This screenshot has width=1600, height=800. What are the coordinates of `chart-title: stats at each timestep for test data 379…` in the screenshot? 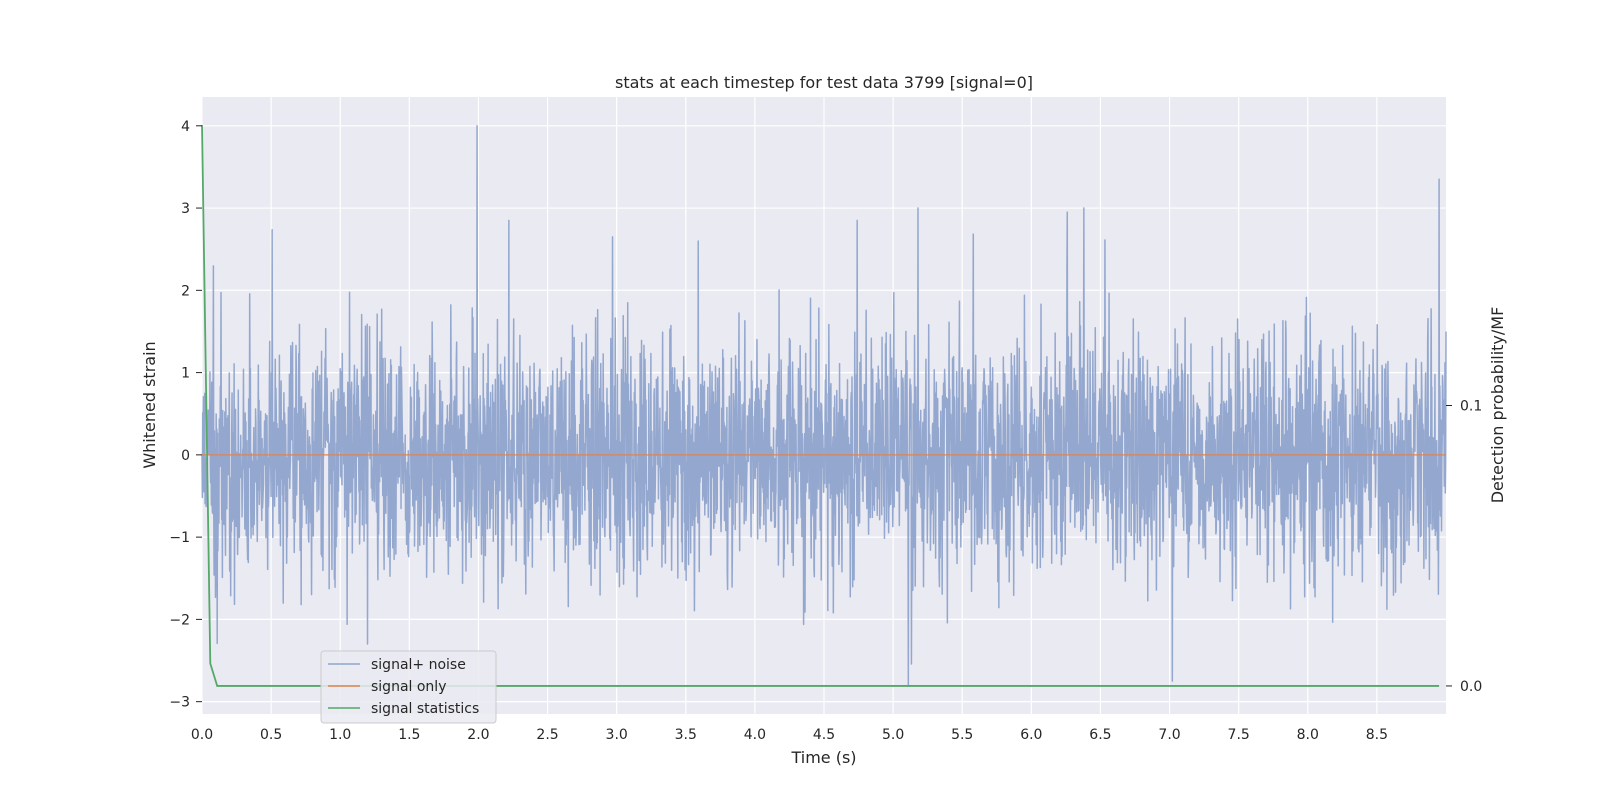 It's located at (824, 82).